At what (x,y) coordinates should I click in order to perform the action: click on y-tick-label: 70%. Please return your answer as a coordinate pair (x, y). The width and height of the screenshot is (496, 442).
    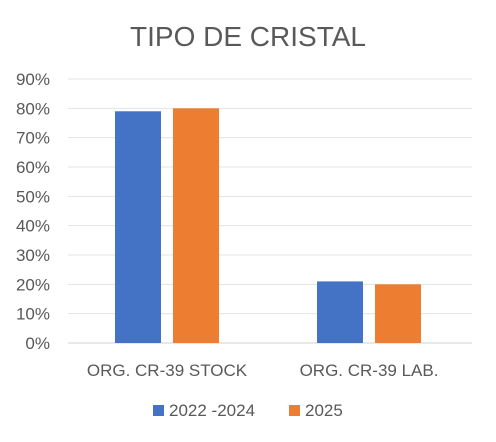
    Looking at the image, I should click on (33, 138).